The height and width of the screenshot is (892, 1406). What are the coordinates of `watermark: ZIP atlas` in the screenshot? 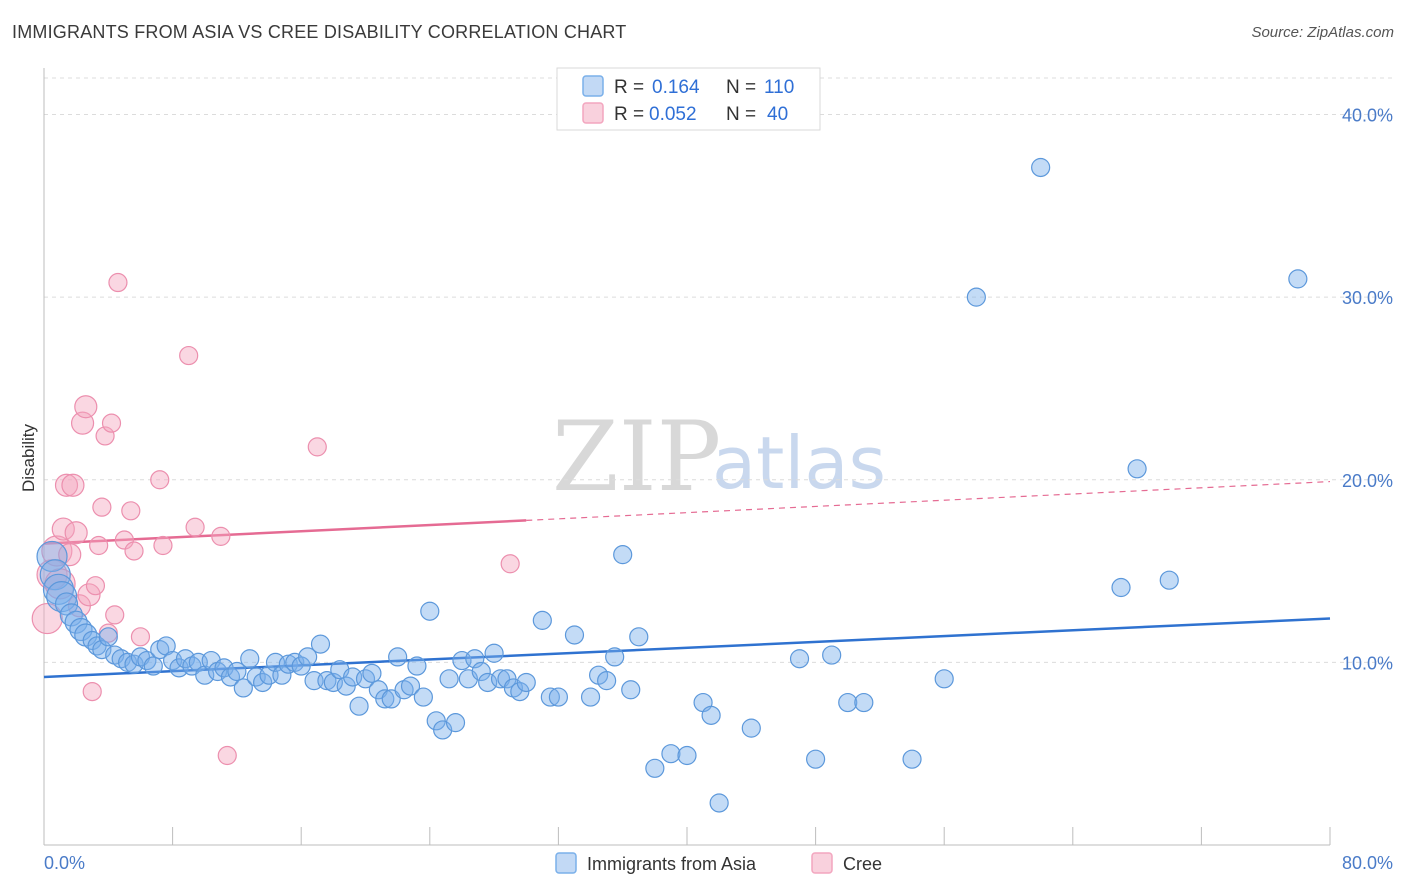 It's located at (719, 457).